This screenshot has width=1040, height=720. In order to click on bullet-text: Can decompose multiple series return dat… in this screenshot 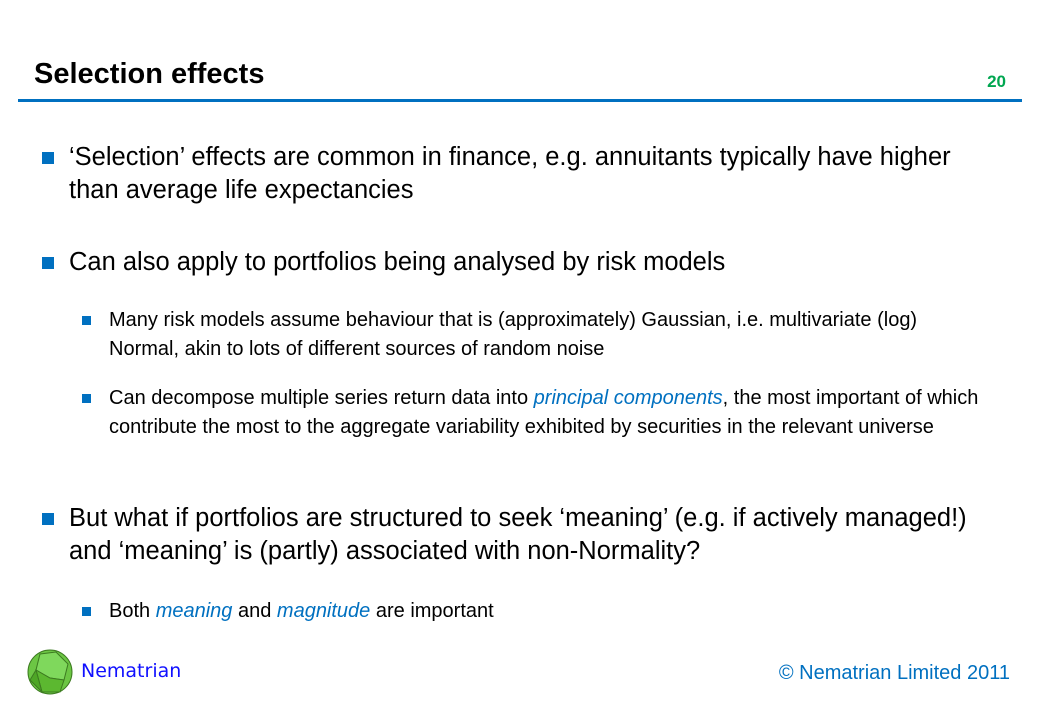, I will do `click(321, 398)`.